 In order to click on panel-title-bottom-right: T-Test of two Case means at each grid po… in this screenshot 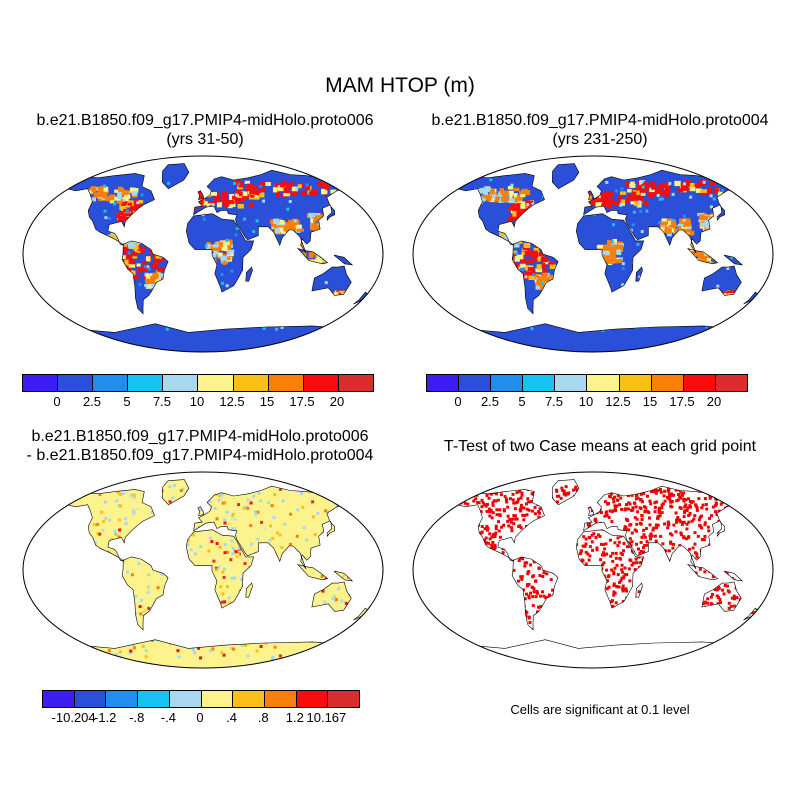, I will do `click(600, 446)`.